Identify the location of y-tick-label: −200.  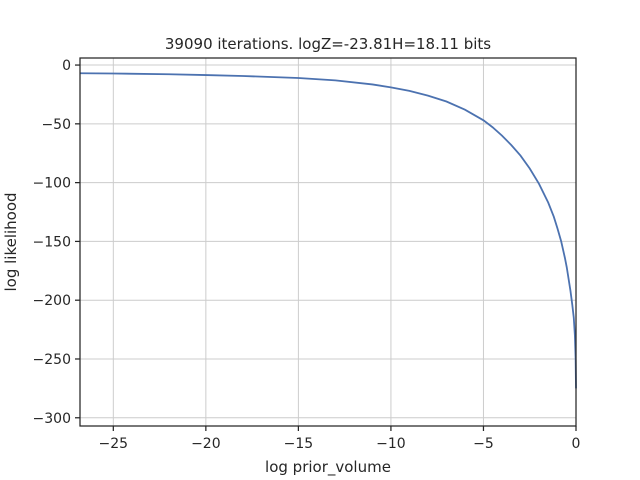
(52, 301).